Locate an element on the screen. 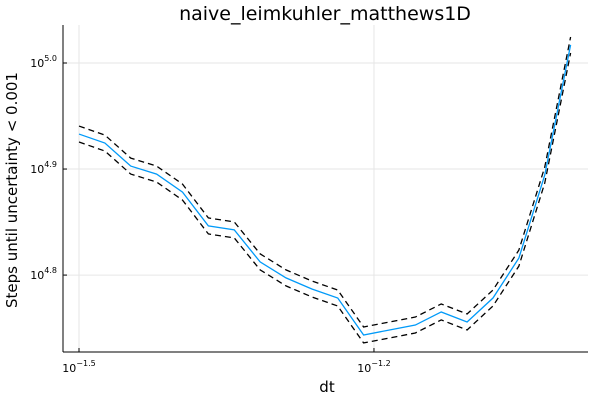  tick-exponent: 5.0 is located at coordinates (50, 58).